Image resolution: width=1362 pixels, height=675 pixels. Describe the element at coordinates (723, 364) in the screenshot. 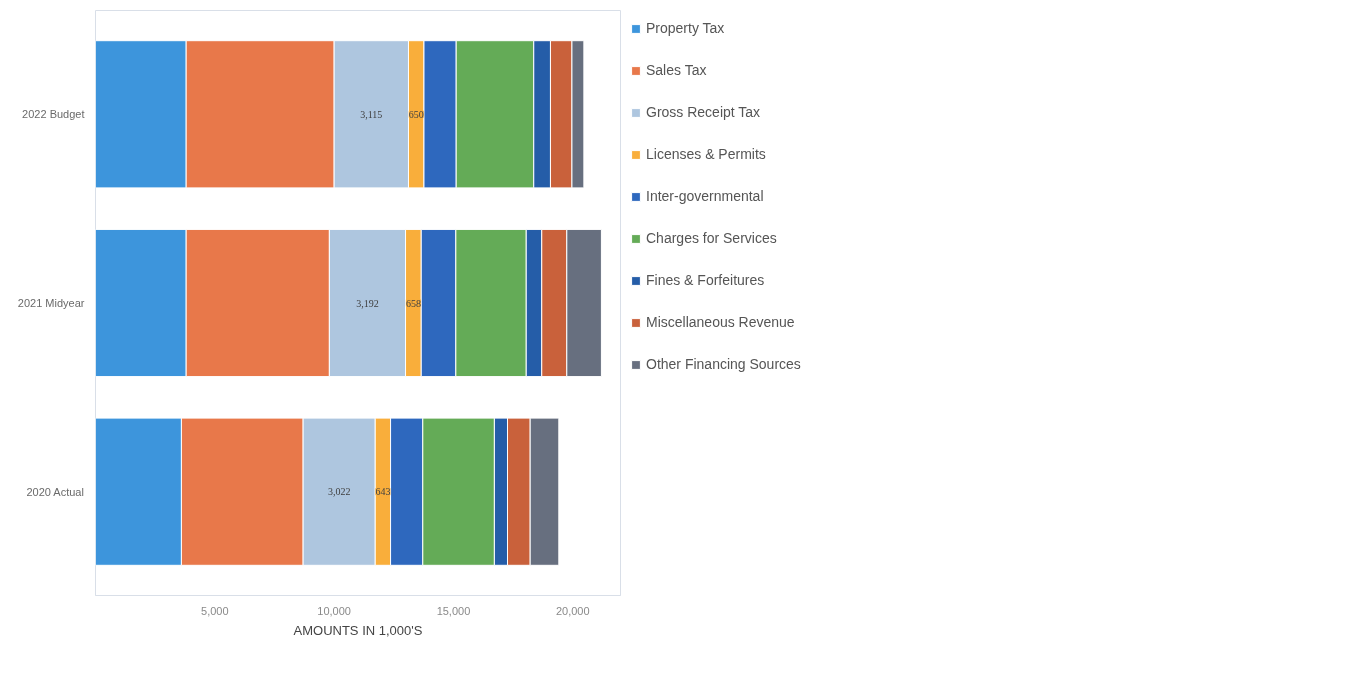

I see `legend-label: Other Financing Sources` at that location.